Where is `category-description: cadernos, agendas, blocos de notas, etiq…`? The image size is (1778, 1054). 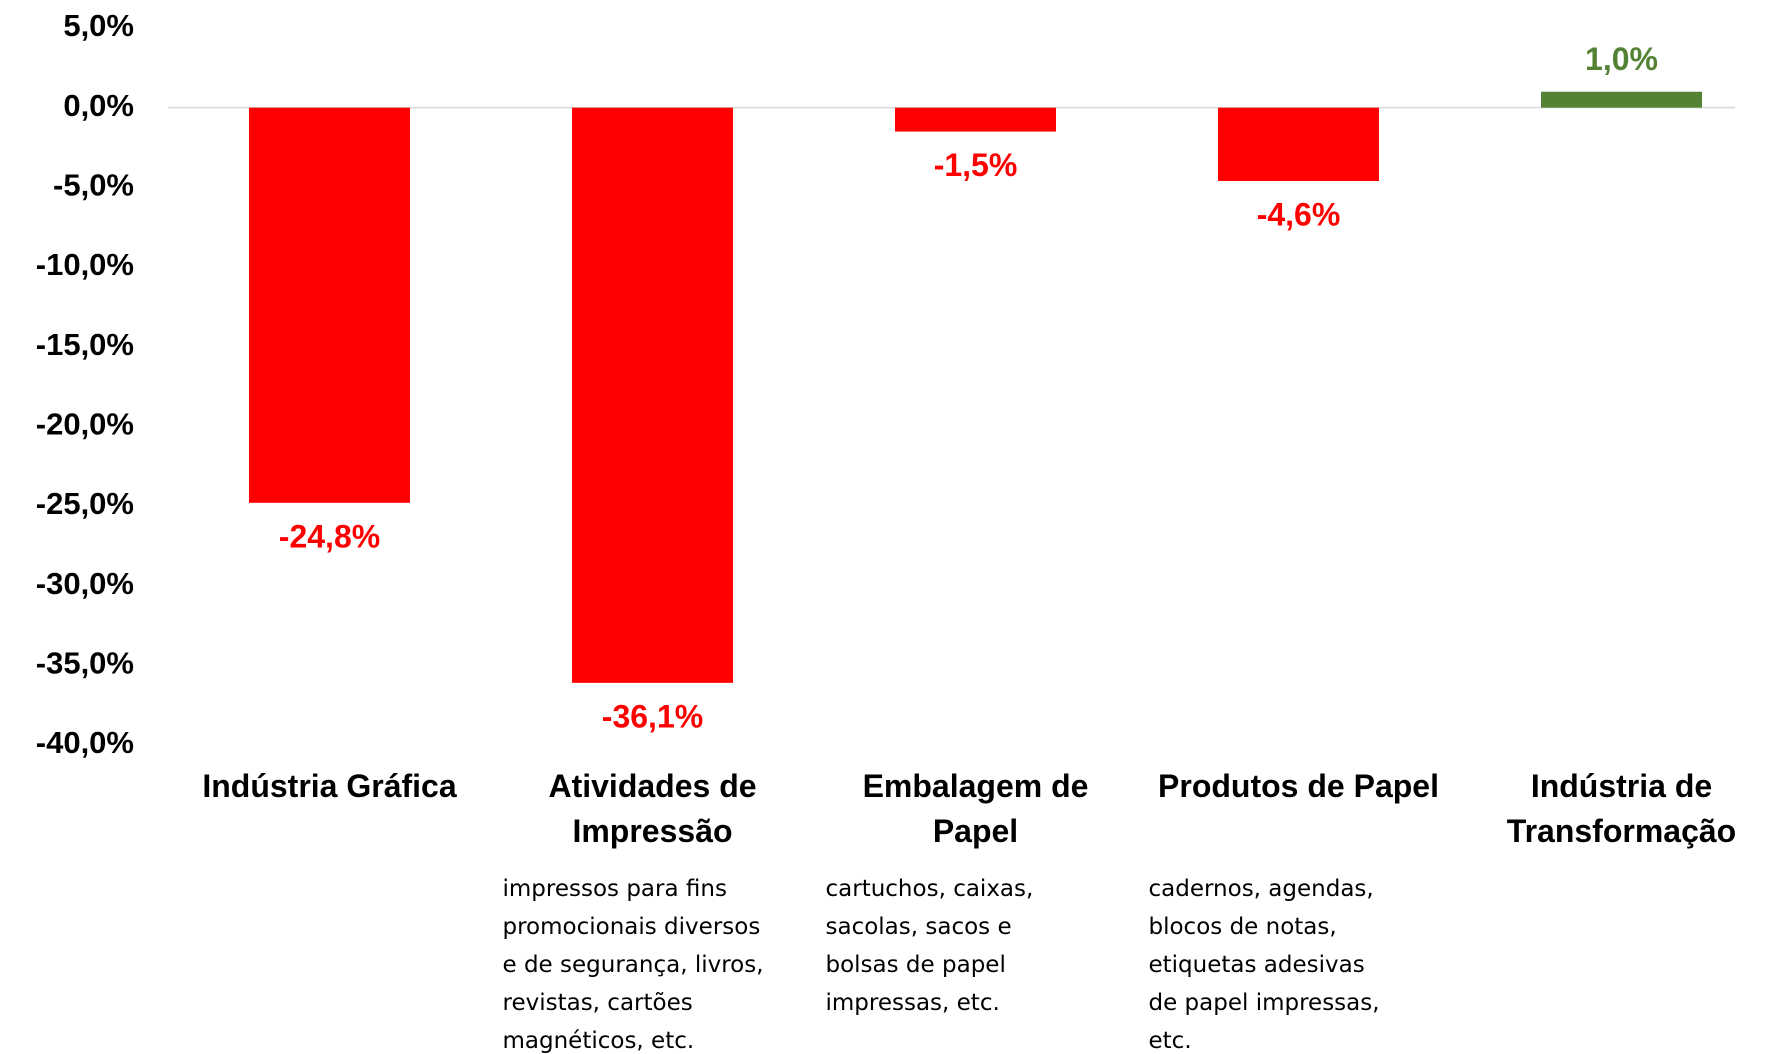
category-description: cadernos, agendas, blocos de notas, etiq… is located at coordinates (1264, 965).